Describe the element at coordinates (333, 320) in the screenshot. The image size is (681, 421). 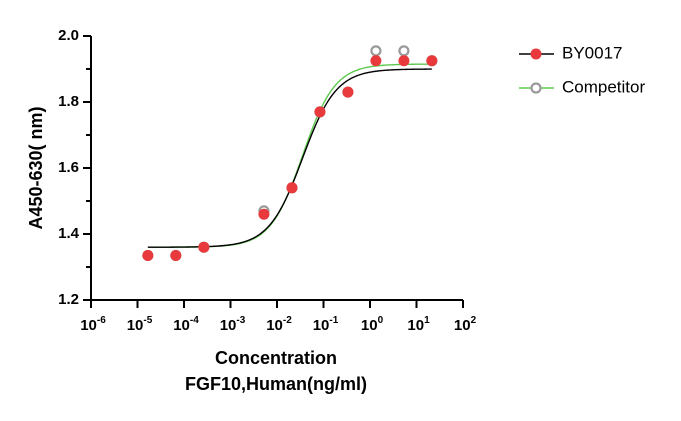
I see `x-tick-exponent: -1` at that location.